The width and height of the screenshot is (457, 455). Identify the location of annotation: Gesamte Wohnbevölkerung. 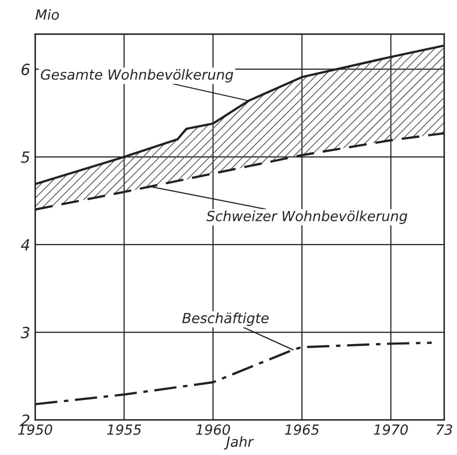
(137, 75).